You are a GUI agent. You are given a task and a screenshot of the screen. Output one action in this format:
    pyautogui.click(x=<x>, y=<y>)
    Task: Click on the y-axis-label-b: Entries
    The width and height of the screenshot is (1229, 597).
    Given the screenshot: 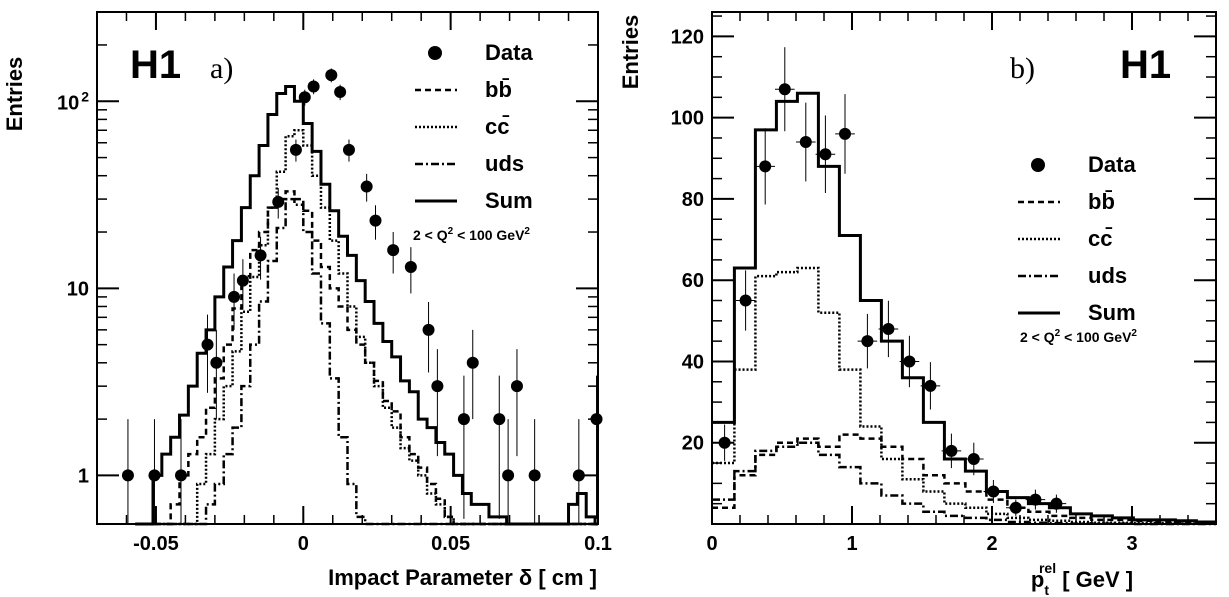 What is the action you would take?
    pyautogui.click(x=630, y=52)
    